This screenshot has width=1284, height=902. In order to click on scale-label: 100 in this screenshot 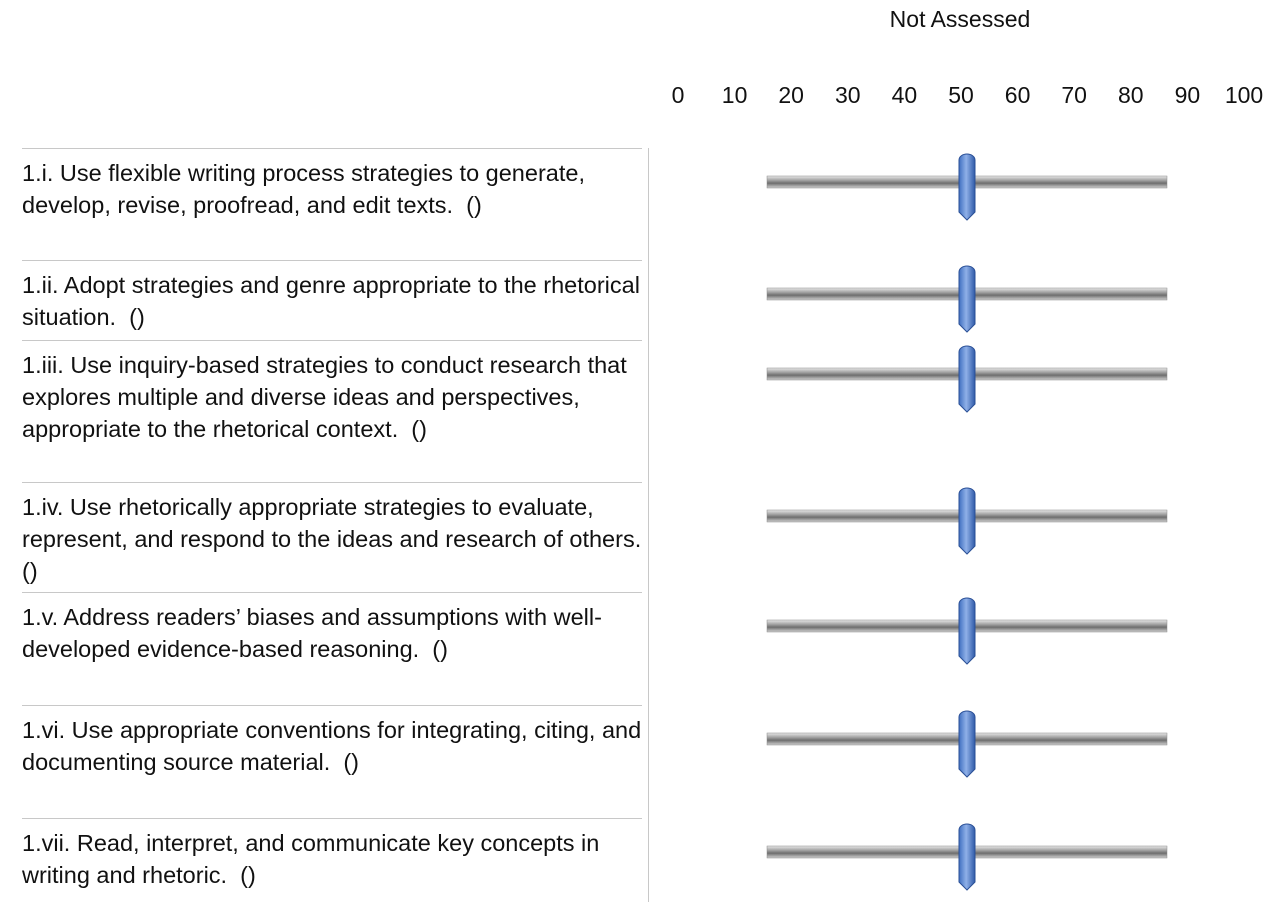, I will do `click(1244, 95)`.